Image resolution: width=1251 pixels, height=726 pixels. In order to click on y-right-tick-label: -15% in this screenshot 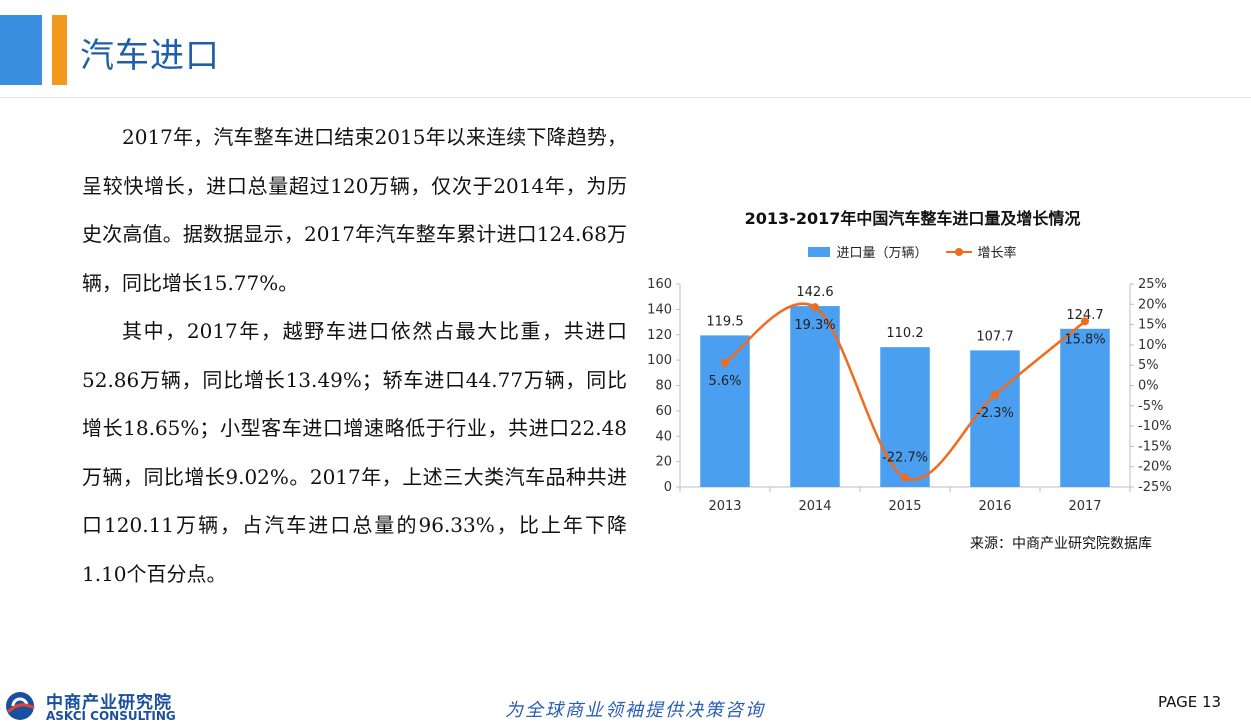, I will do `click(1155, 446)`.